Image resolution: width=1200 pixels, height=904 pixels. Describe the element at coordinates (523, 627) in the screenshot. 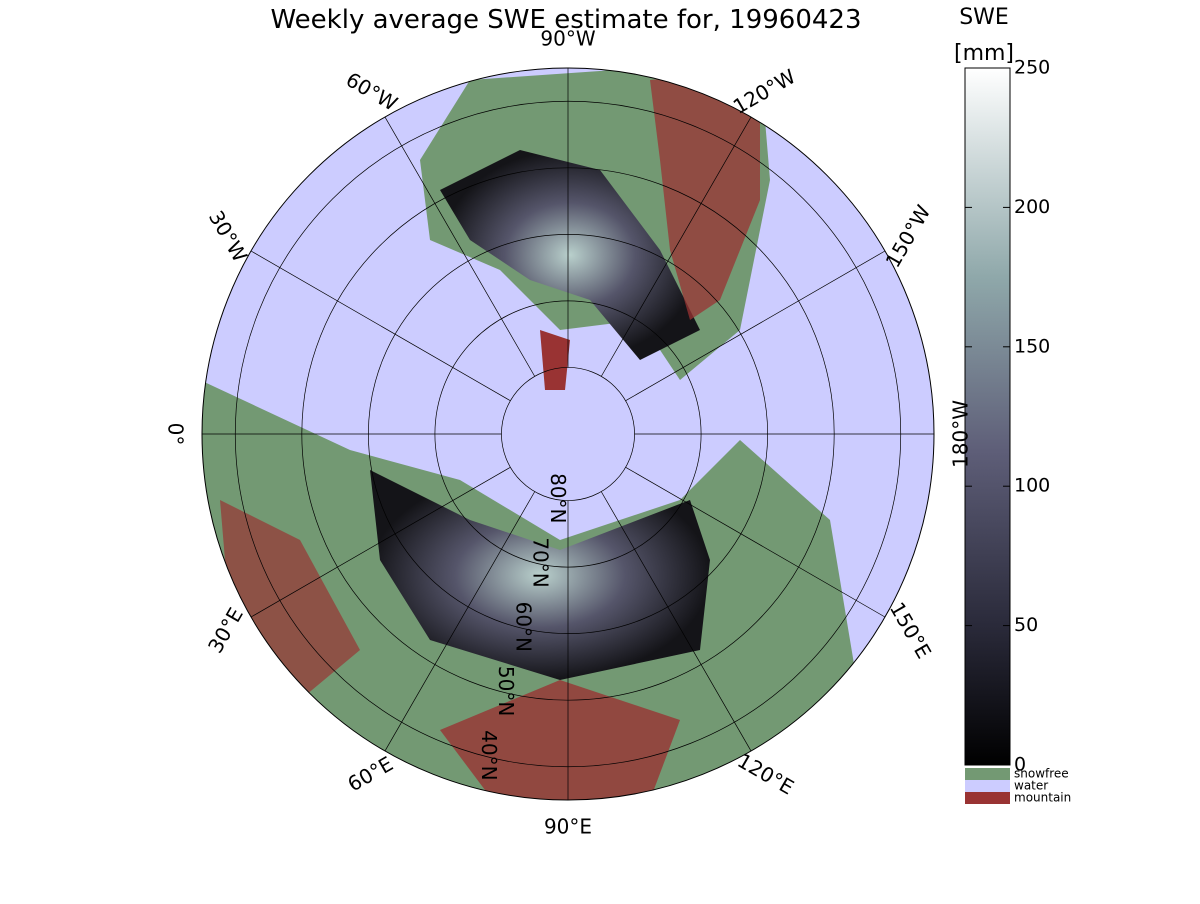

I see `latitude-label: 60°N` at that location.